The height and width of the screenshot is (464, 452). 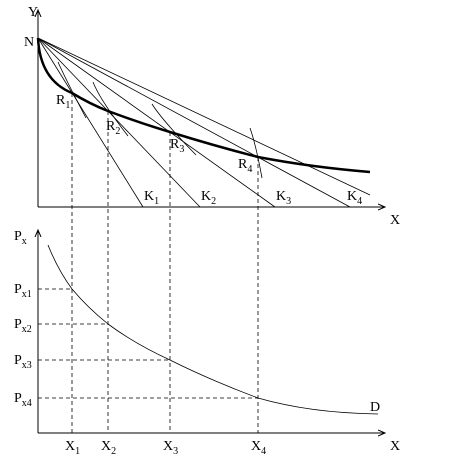 What do you see at coordinates (27, 294) in the screenshot?
I see `label-part: x1` at bounding box center [27, 294].